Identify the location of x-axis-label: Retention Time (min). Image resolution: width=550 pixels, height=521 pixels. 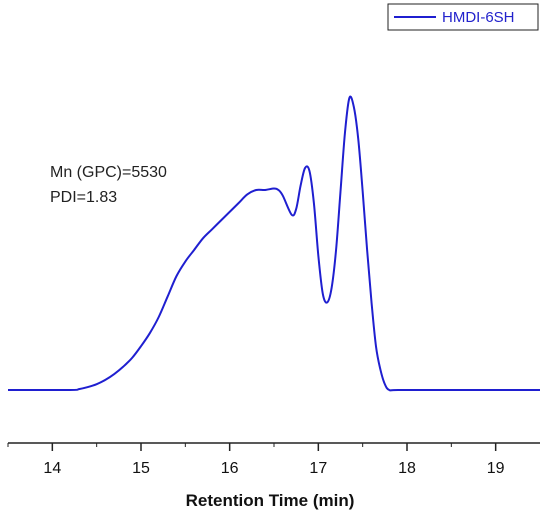
(270, 500).